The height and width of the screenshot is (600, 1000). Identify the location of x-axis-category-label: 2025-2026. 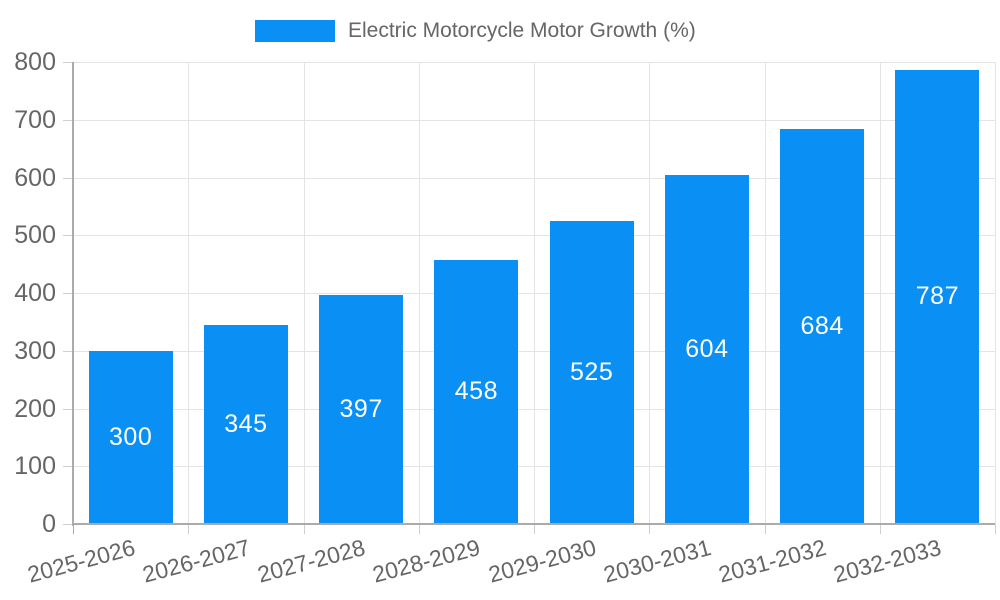
(81, 561).